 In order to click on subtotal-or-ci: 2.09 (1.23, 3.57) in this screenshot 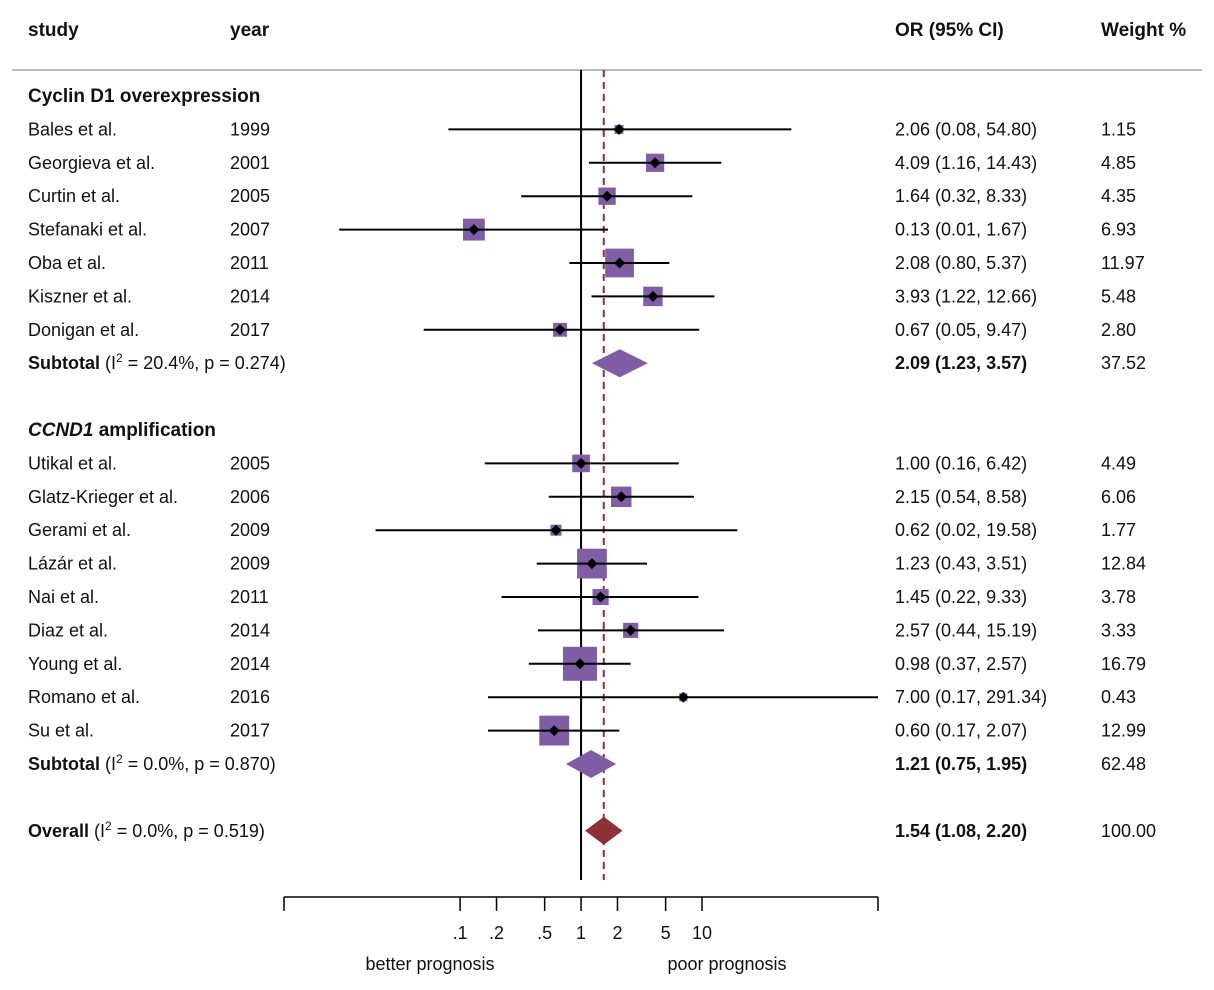, I will do `click(961, 363)`.